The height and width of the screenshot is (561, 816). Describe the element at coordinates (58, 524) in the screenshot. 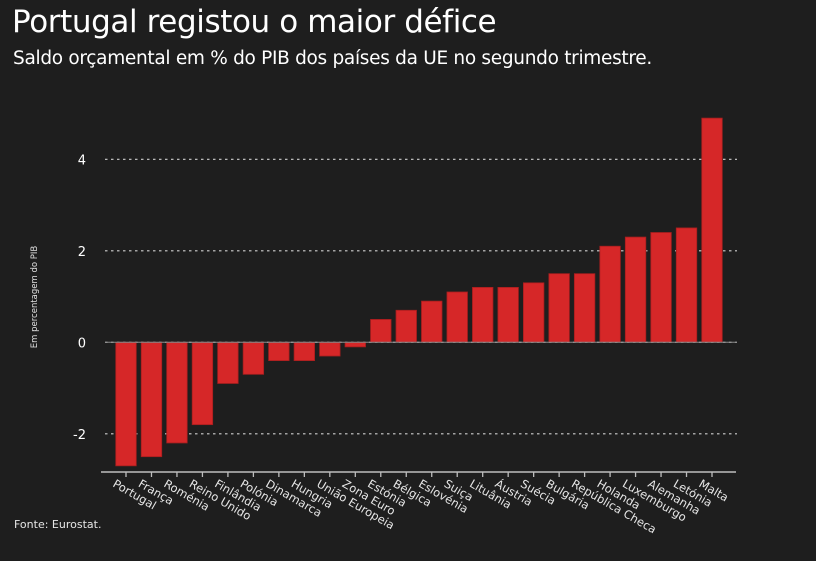

I see `source-note: Fonte: Eurostat.` at that location.